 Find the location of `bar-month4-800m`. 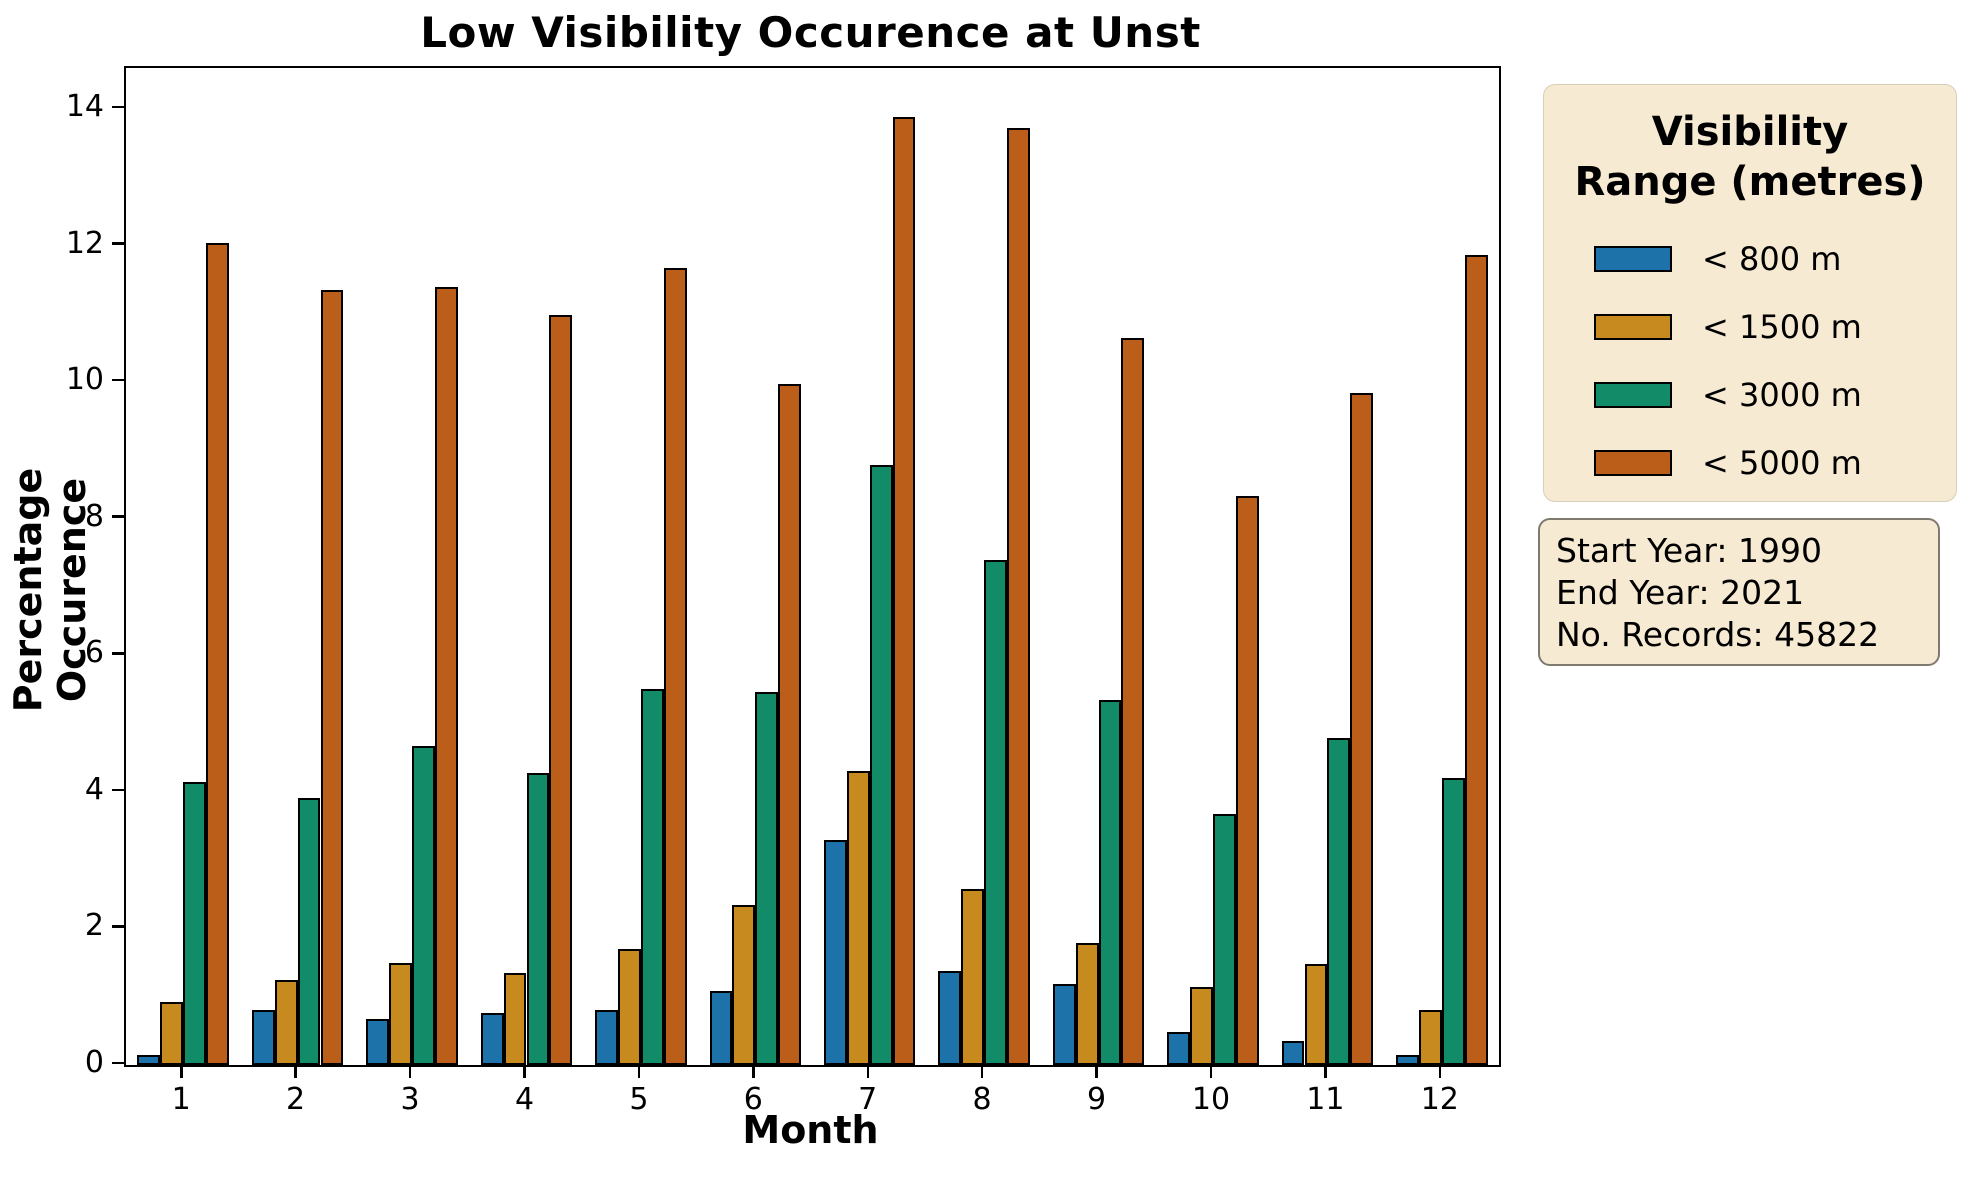

bar-month4-800m is located at coordinates (492, 1039).